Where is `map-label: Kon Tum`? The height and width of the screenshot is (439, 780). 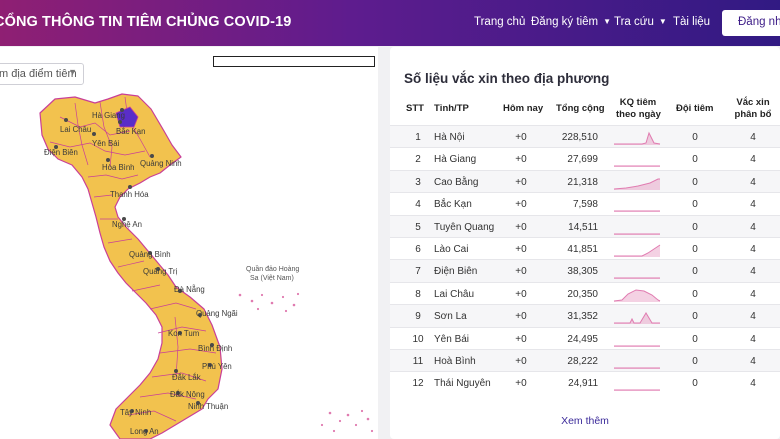 map-label: Kon Tum is located at coordinates (183, 333).